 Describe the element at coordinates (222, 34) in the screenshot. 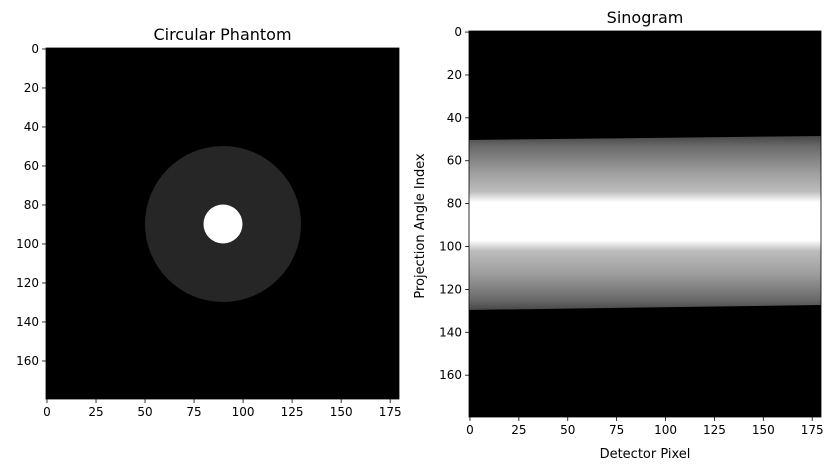

I see `phantom-title: Circular Phantom` at that location.